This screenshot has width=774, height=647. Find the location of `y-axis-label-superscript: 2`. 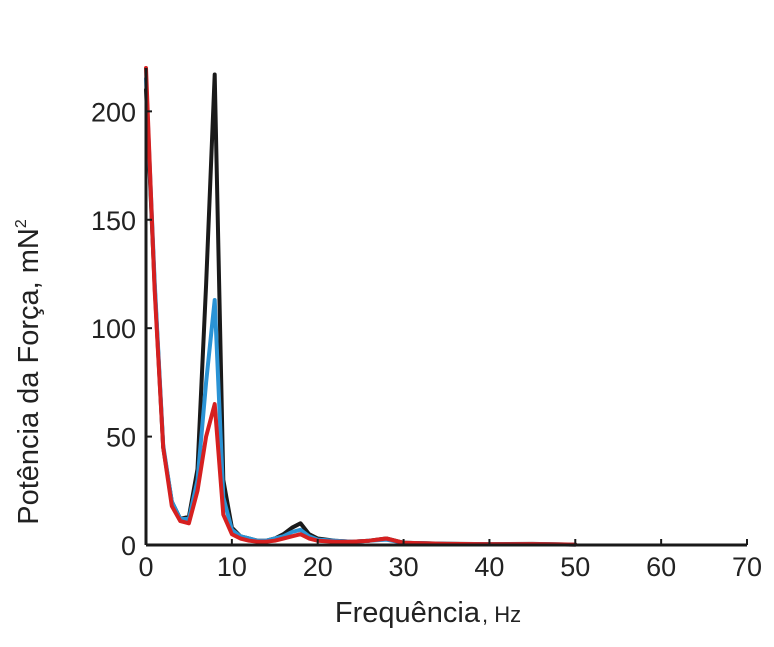

y-axis-label-superscript: 2 is located at coordinates (21, 223).